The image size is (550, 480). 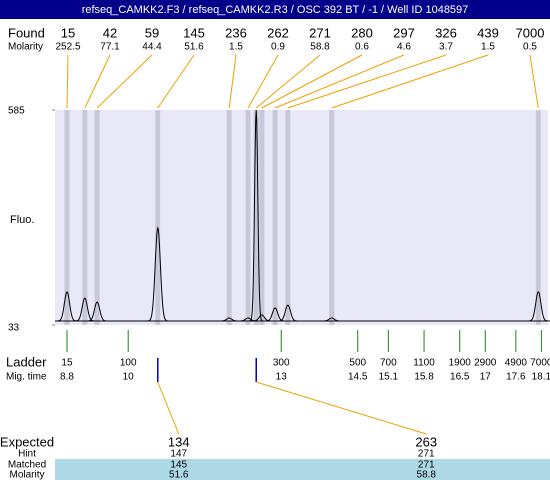 What do you see at coordinates (388, 363) in the screenshot?
I see `ladder-size: 700` at bounding box center [388, 363].